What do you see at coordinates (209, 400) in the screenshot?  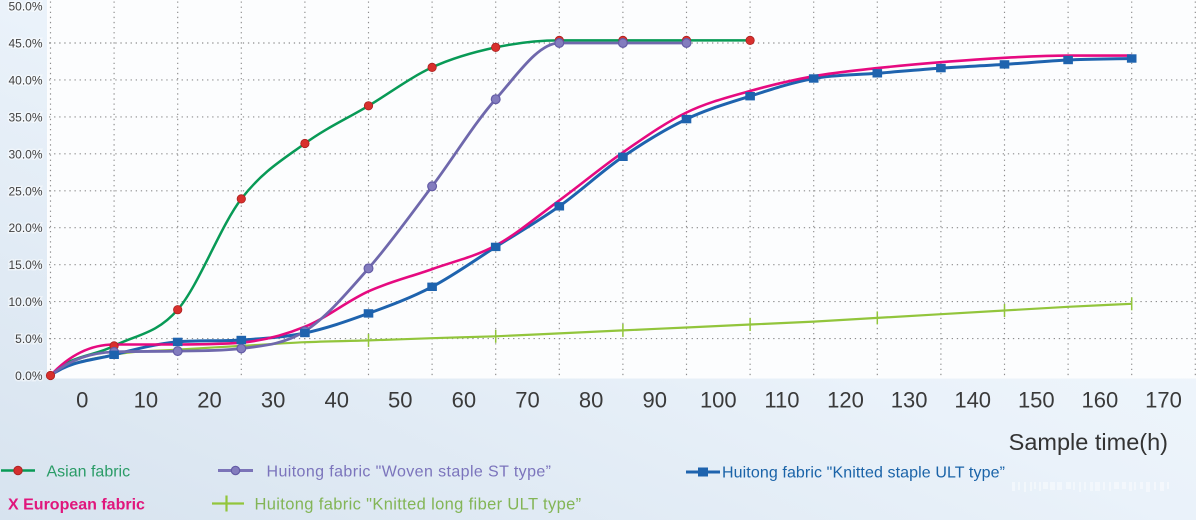 I see `svg-text: 20` at bounding box center [209, 400].